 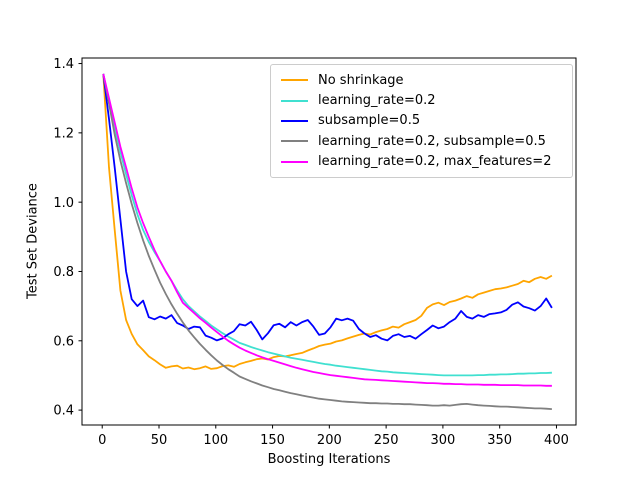 I want to click on y-tick-label-0.8: 0.8, so click(x=63, y=272).